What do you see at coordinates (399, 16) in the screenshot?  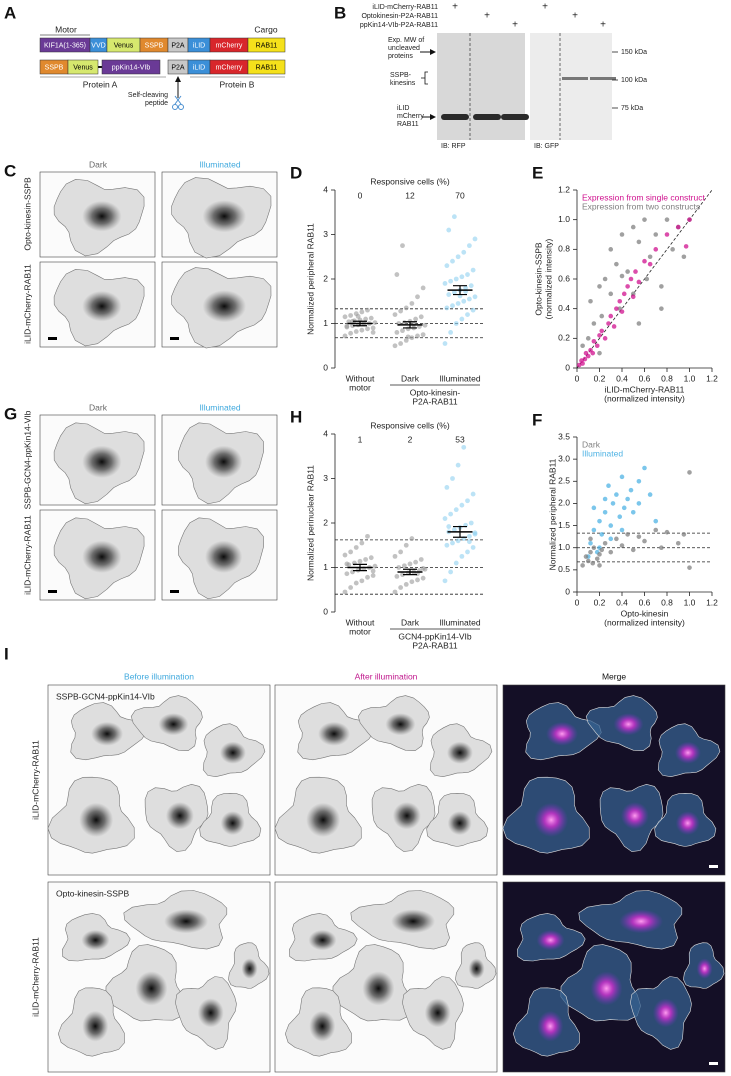 I see `treatment-label: Optokinesin-P2A-RAB11` at bounding box center [399, 16].